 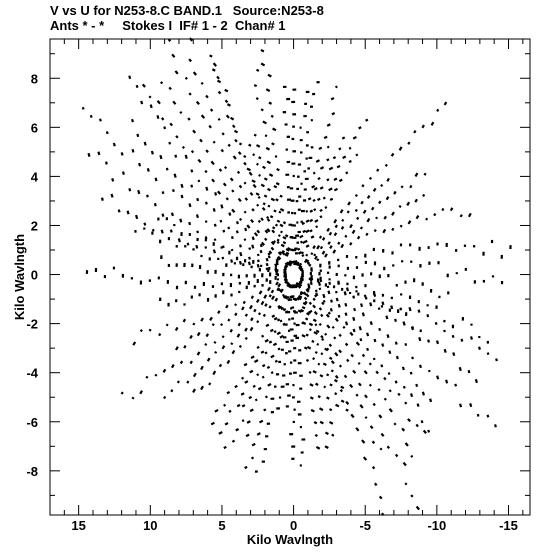 What do you see at coordinates (221, 525) in the screenshot?
I see `x-tick-label: 5` at bounding box center [221, 525].